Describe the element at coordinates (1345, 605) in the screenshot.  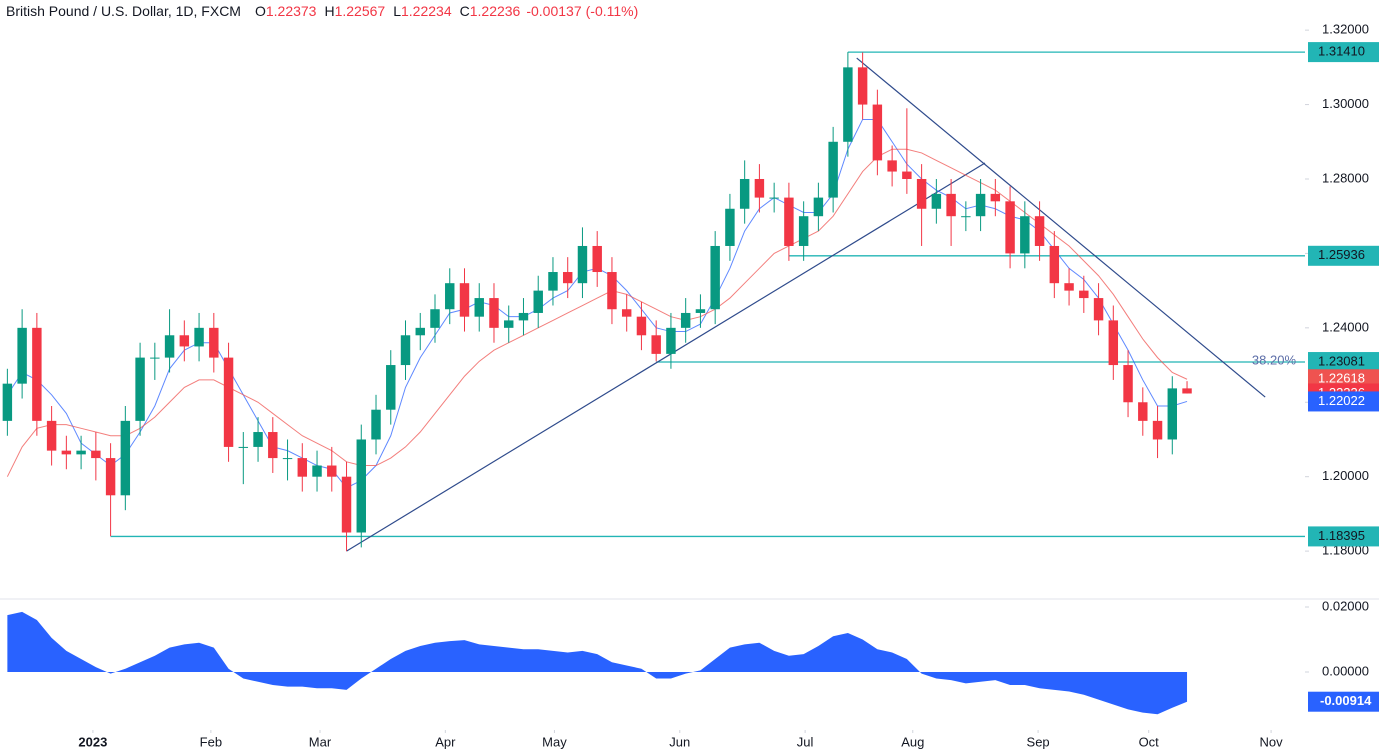
I see `osc-y-tick-label: 0.02000` at that location.